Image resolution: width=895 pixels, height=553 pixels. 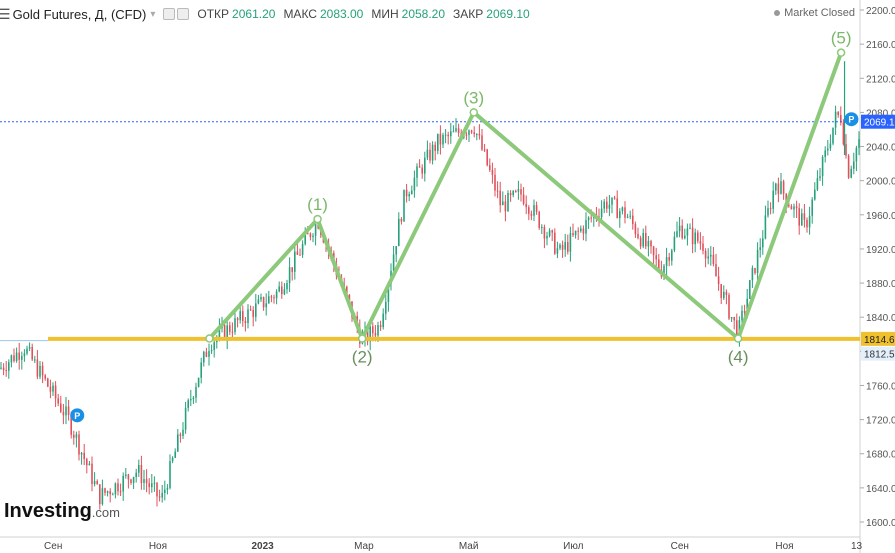 What do you see at coordinates (169, 14) in the screenshot?
I see `eye-icon` at bounding box center [169, 14].